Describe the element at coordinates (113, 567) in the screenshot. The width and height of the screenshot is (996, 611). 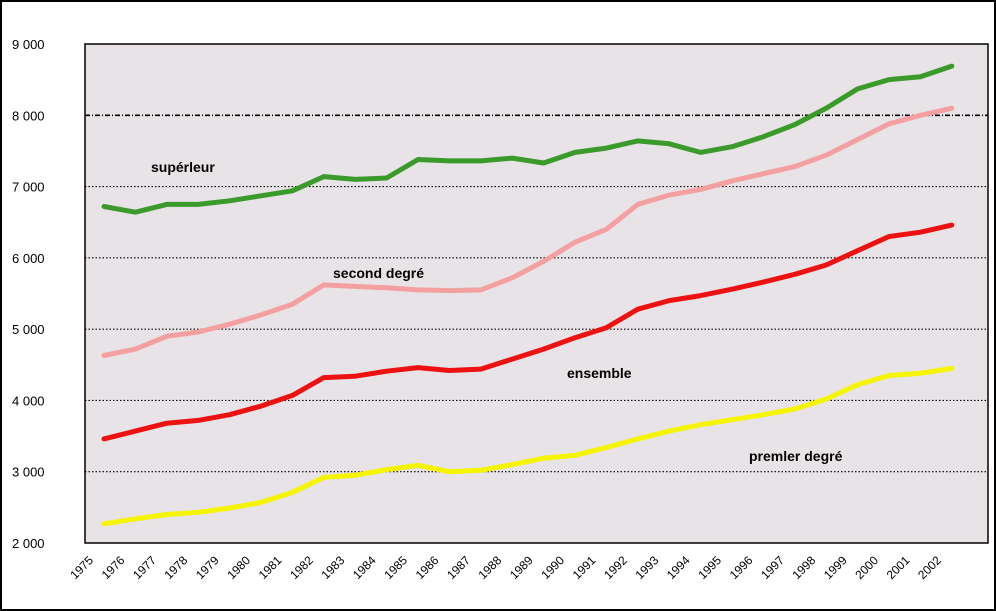
I see `x-tick-label: 1976` at that location.